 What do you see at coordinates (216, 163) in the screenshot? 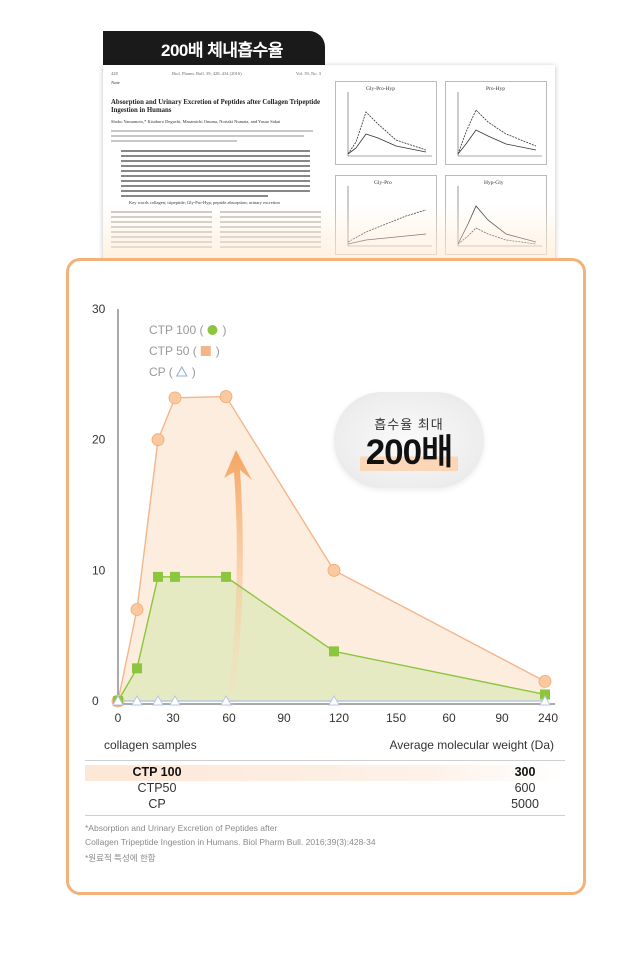
I see `paper-abstract-lines` at bounding box center [216, 163].